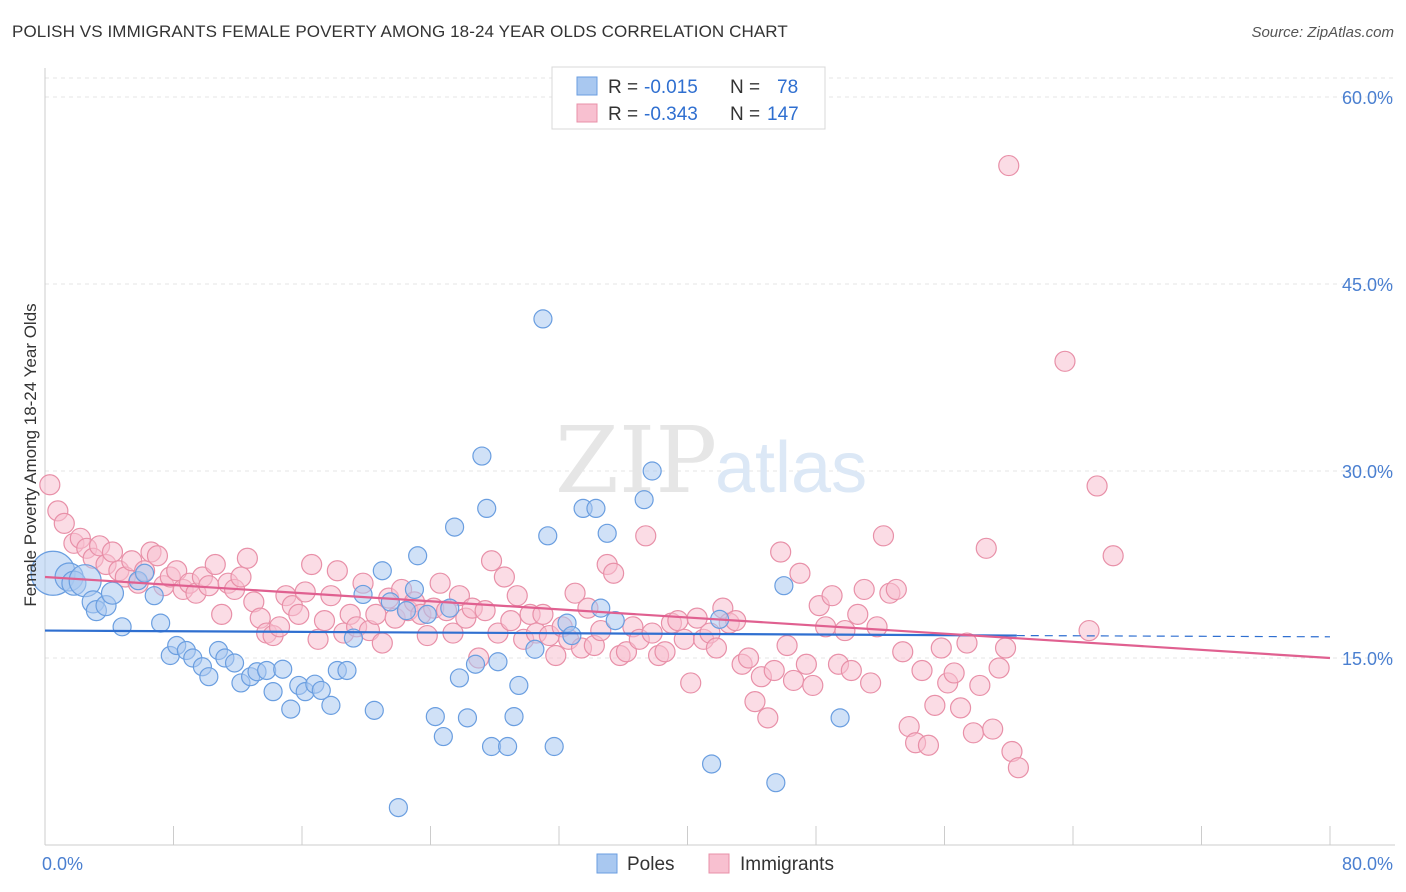  Describe the element at coordinates (1367, 472) in the screenshot. I see `y-tick-label: 30.0%` at that location.